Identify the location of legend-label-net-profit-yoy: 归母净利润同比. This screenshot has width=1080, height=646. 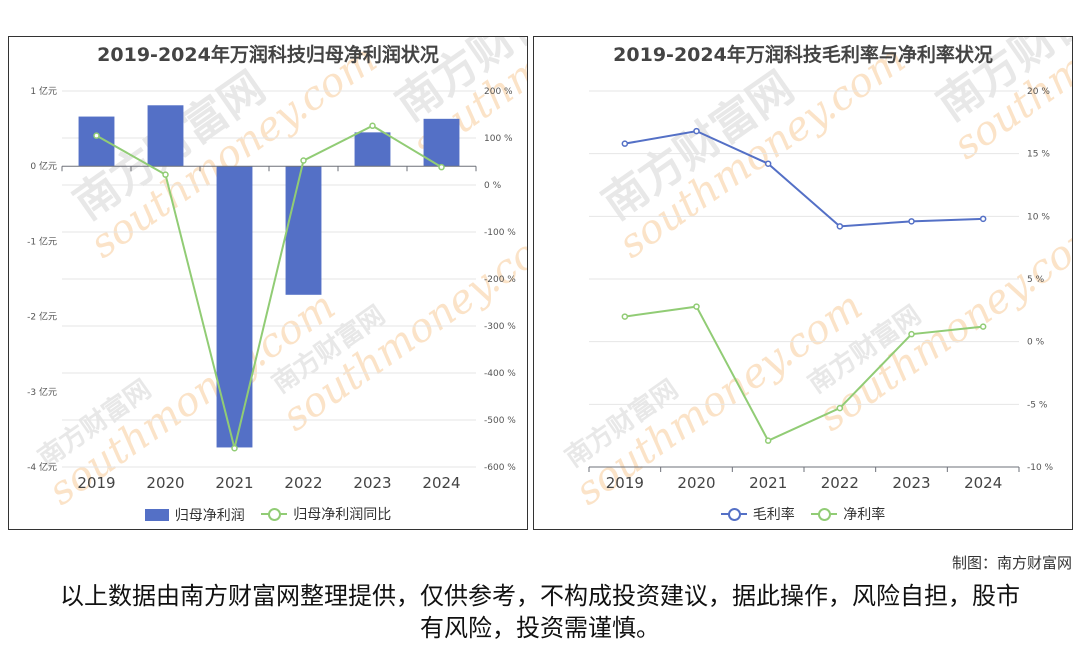
(342, 515).